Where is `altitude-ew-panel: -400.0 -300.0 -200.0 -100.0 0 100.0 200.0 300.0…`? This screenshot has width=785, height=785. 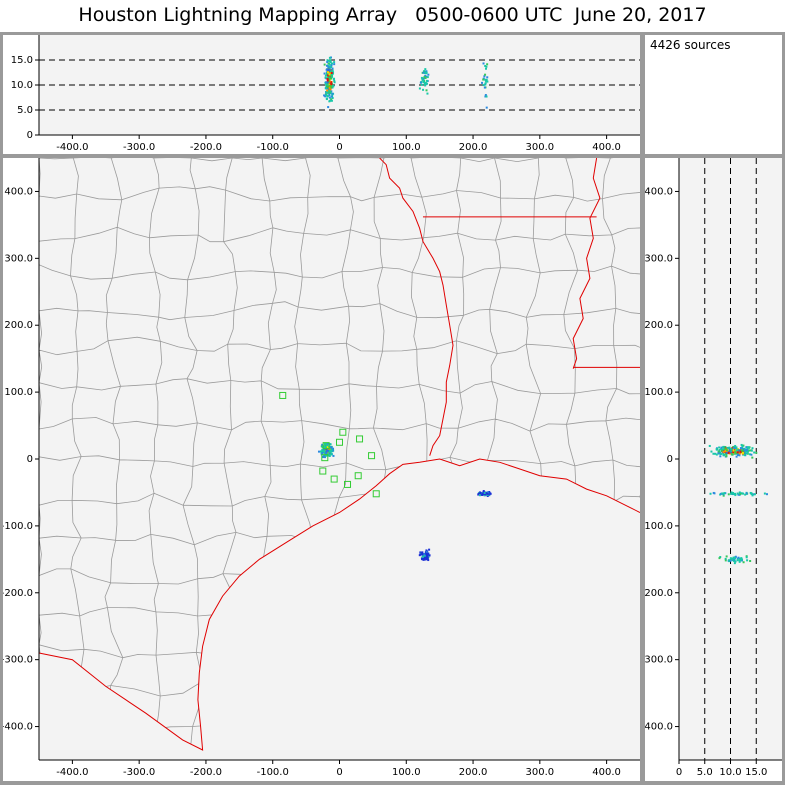 altitude-ew-panel: -400.0 -300.0 -200.0 -100.0 0 100.0 200.0 300.0… is located at coordinates (325, 94).